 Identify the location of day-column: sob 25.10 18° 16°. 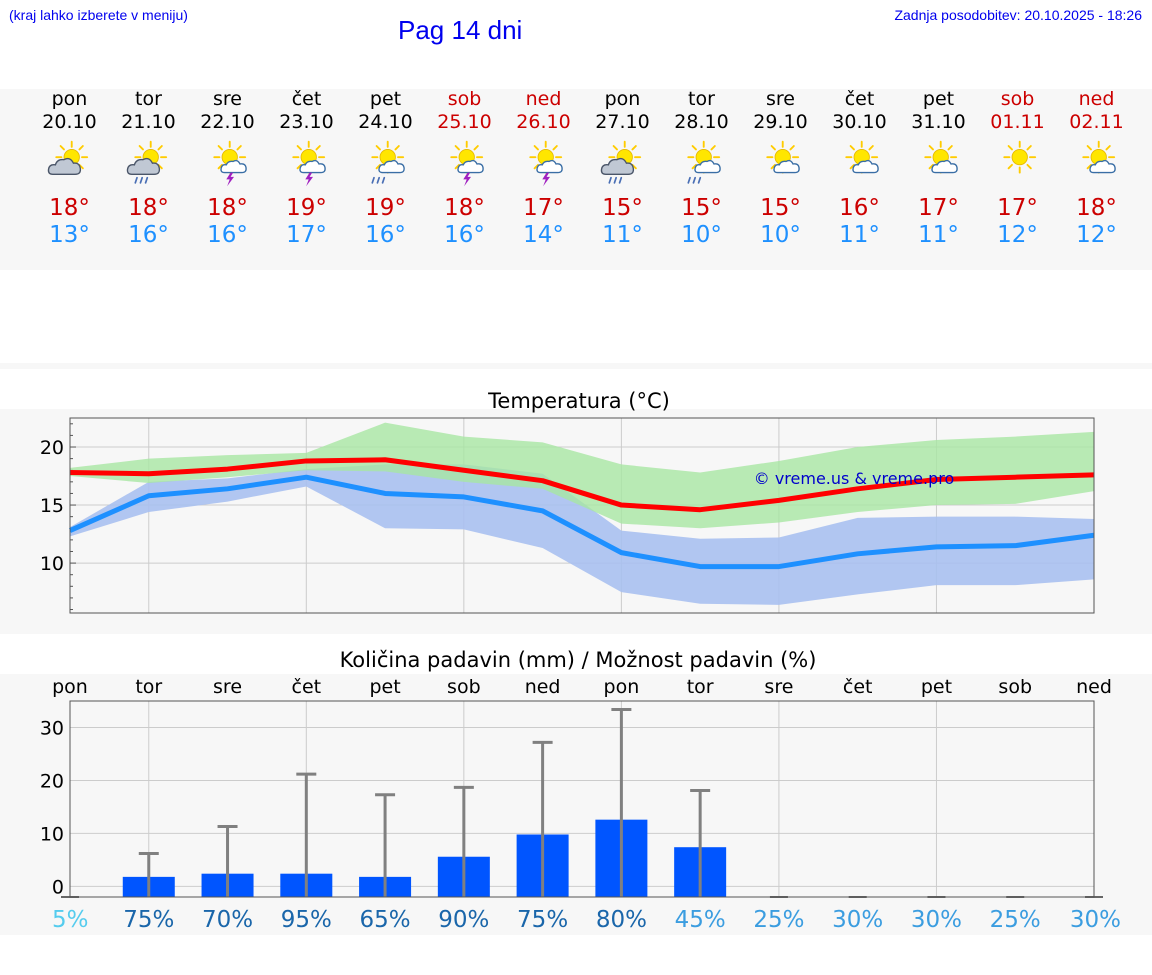
(464, 168).